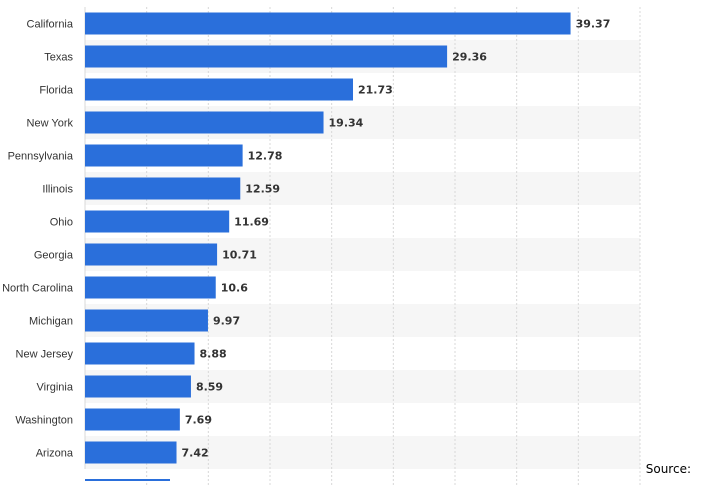  I want to click on bar-north-carolina, so click(150, 287).